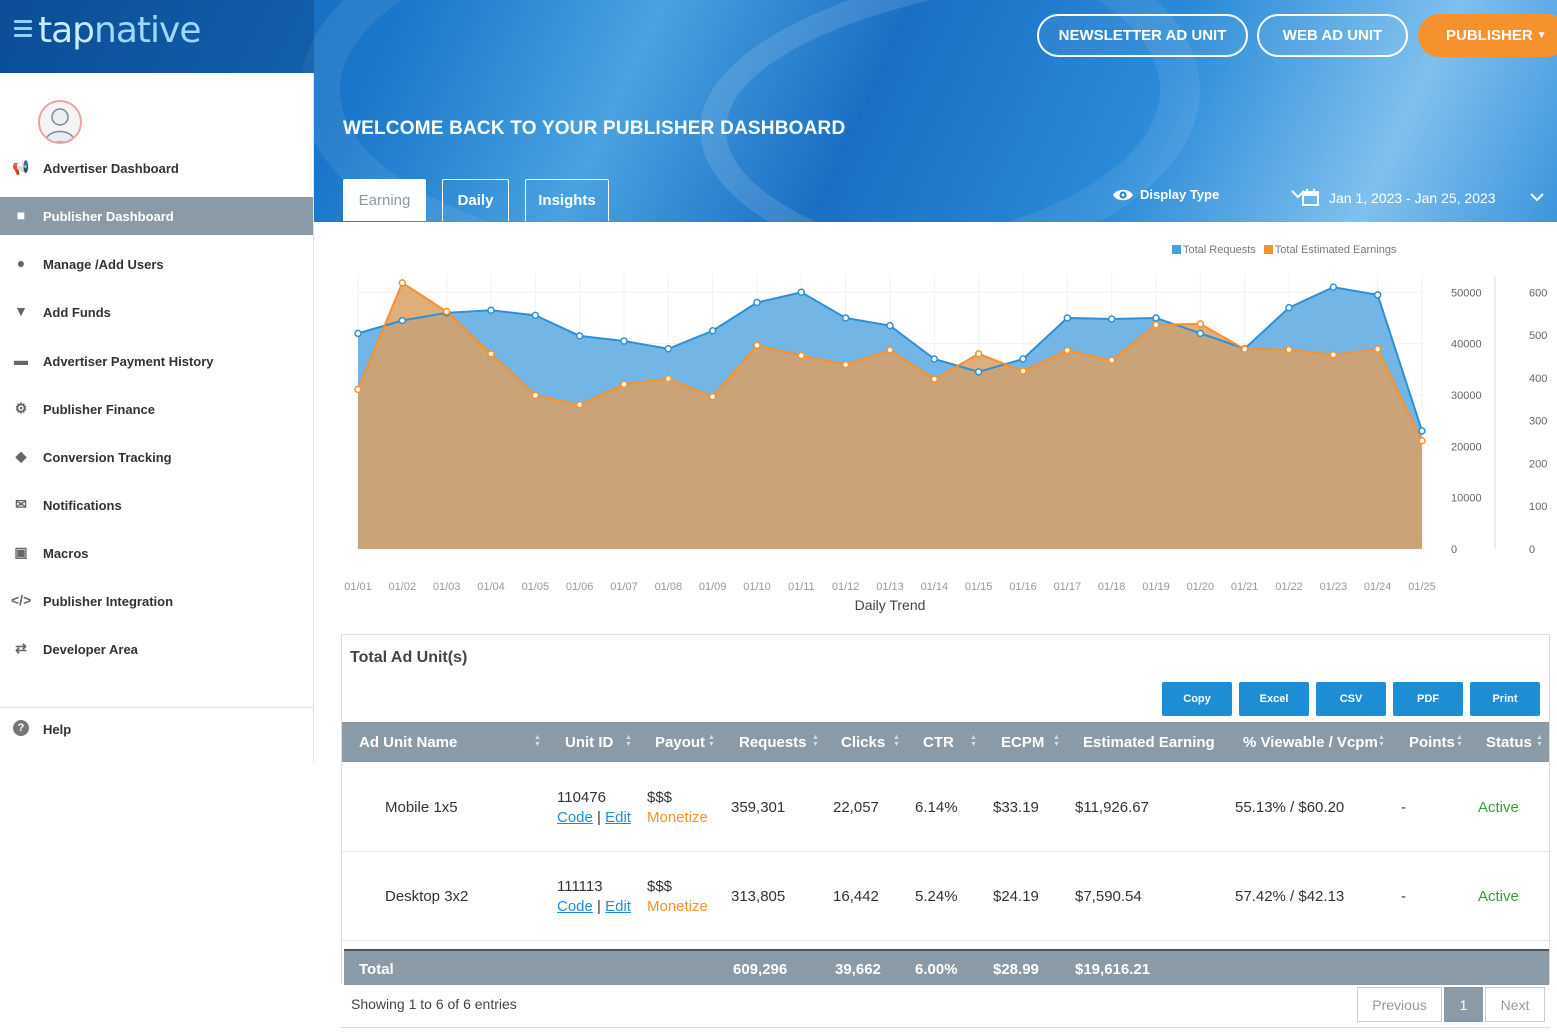 This screenshot has width=1557, height=1034. What do you see at coordinates (60, 122) in the screenshot?
I see `avatar` at bounding box center [60, 122].